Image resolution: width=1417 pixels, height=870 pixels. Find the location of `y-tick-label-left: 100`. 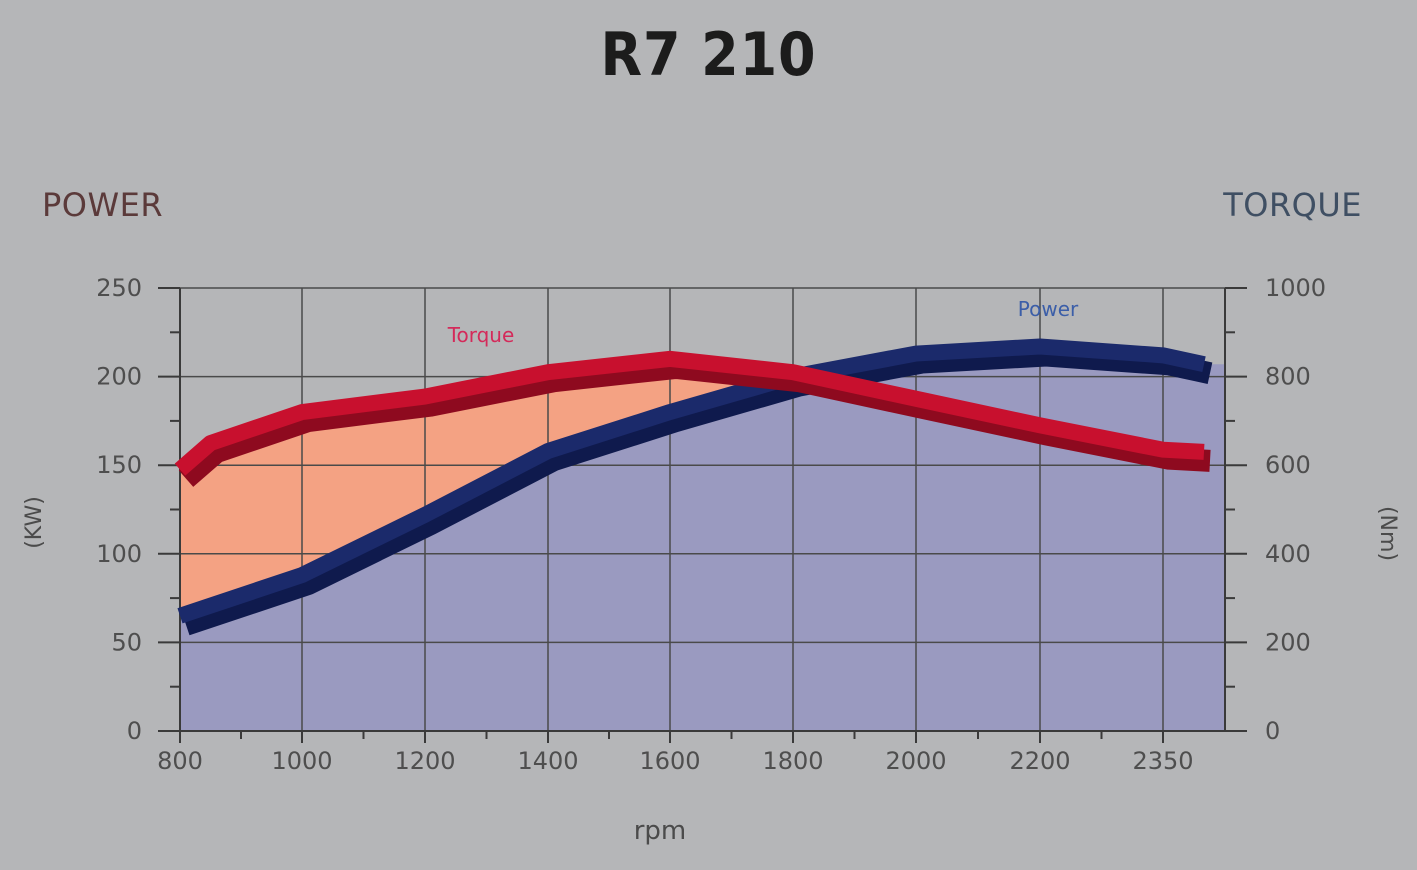

y-tick-label-left: 100 is located at coordinates (119, 554).